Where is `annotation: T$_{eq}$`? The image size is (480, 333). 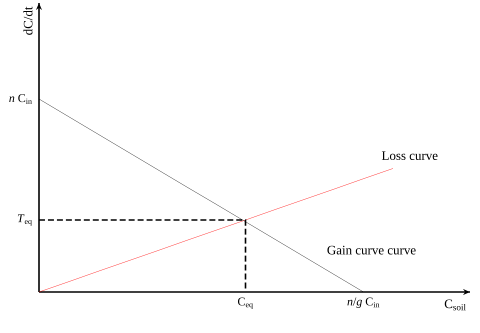 annotation: T$_{eq}$ is located at coordinates (25, 220).